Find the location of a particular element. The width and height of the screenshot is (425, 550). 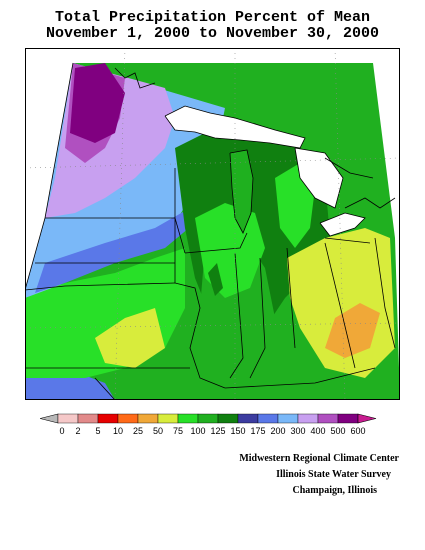

legend-color-bar: 0 2 5 10 25 50 75 100 125 150 175 200 300 400 500 600 is located at coordinates (208, 424).